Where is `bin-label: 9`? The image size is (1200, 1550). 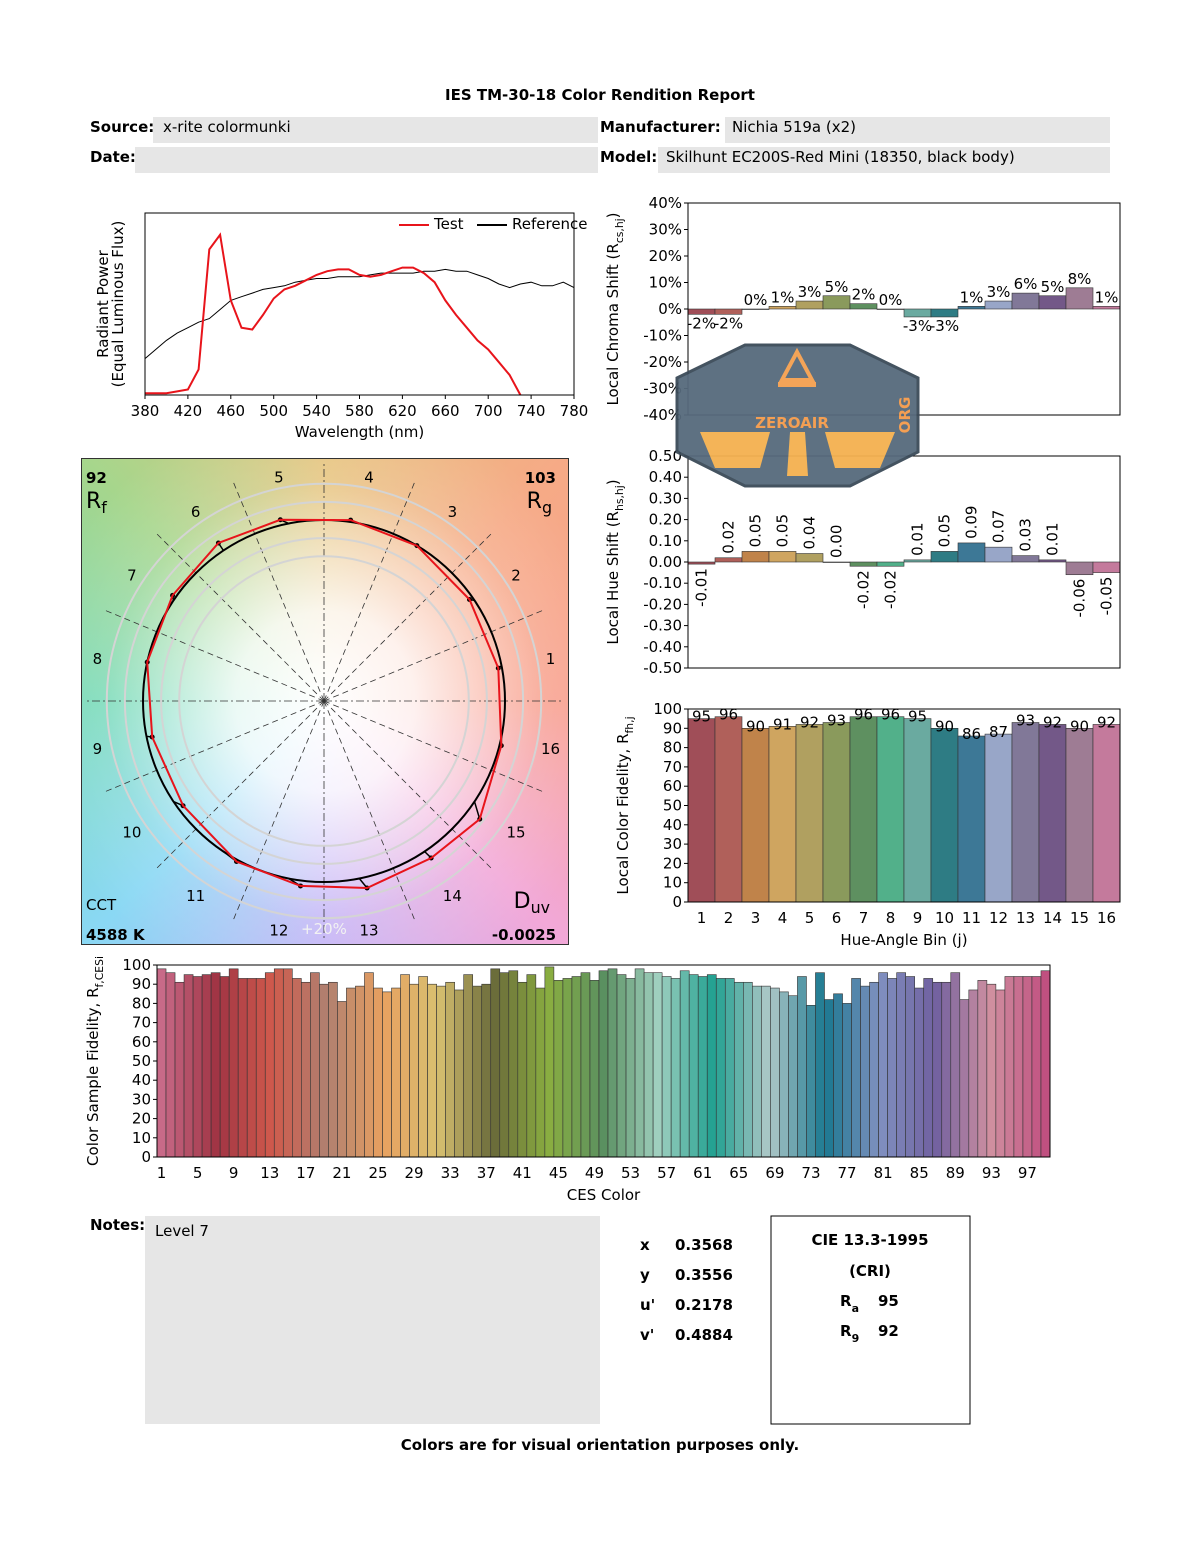
bin-label: 9 is located at coordinates (98, 749).